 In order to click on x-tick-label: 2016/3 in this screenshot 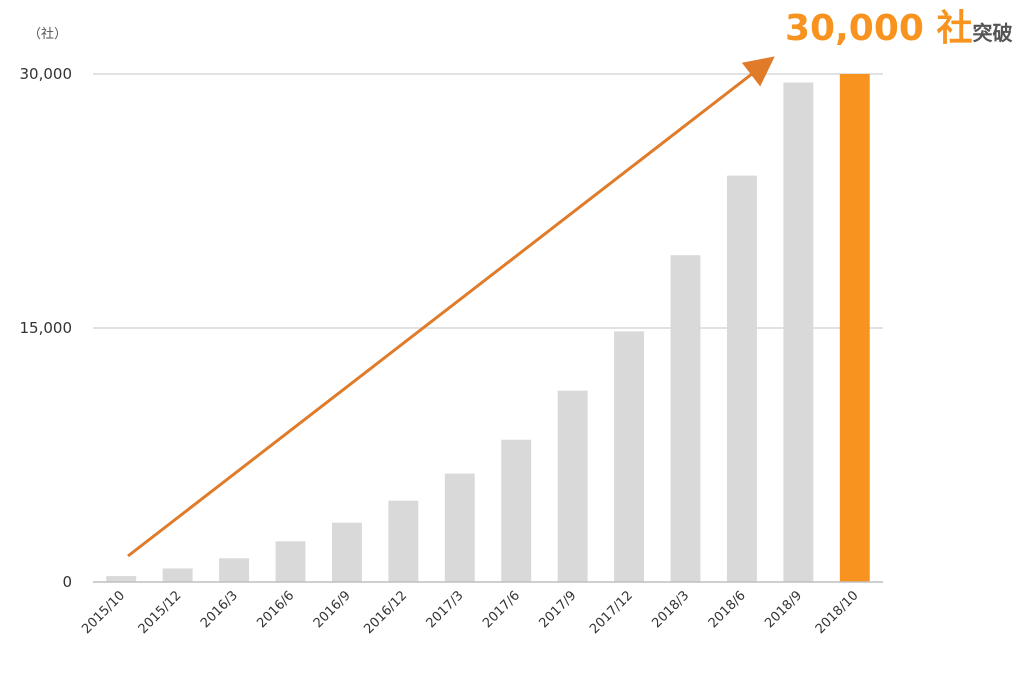, I will do `click(219, 609)`.